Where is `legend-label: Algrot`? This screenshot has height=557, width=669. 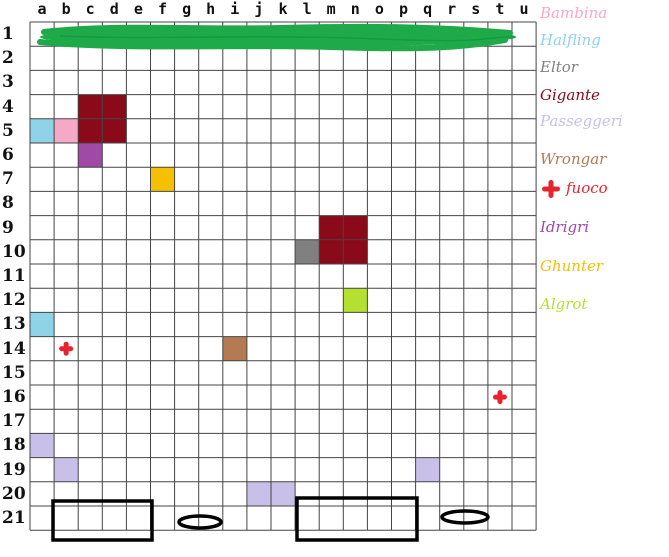
legend-label: Algrot is located at coordinates (564, 304).